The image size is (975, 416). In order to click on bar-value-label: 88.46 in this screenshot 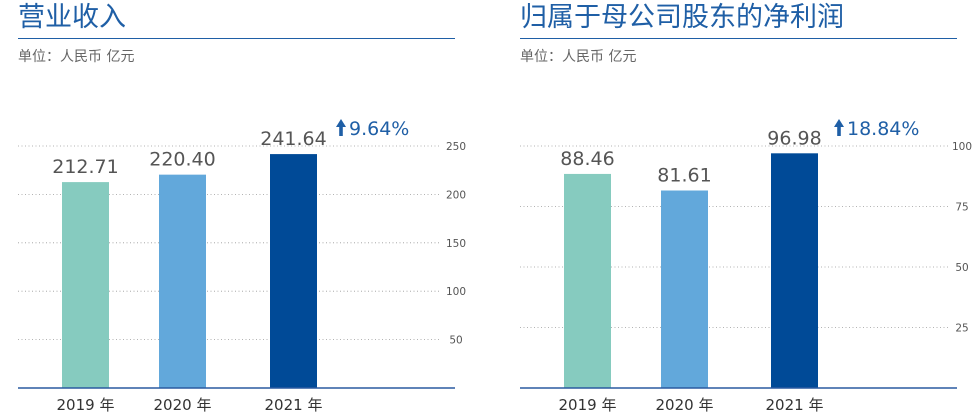, I will do `click(587, 159)`.